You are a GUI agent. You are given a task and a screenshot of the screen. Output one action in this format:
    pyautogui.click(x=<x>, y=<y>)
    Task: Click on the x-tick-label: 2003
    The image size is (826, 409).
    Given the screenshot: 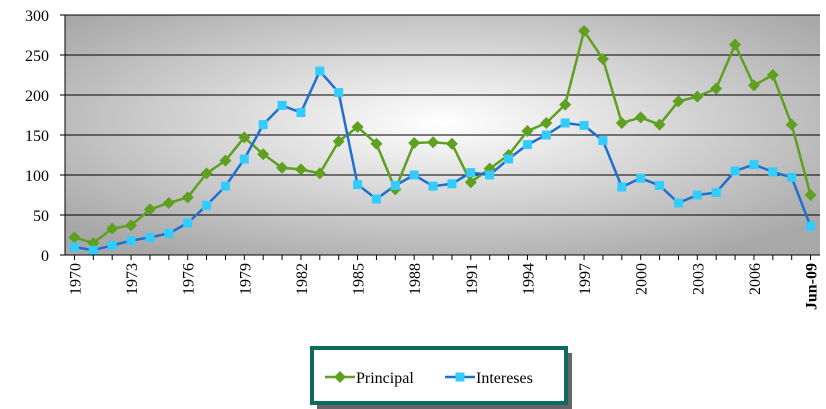 What is the action you would take?
    pyautogui.click(x=698, y=279)
    